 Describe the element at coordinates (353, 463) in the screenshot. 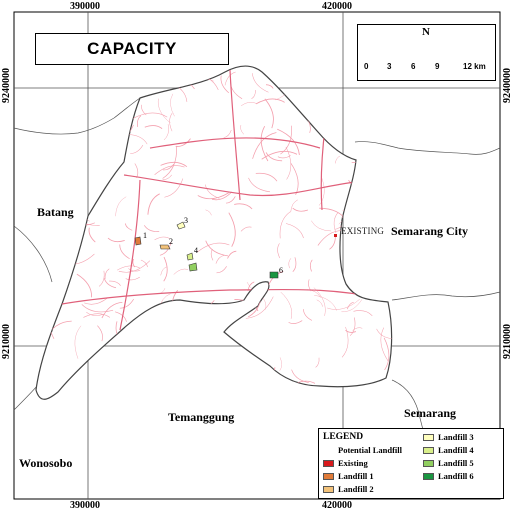

I see `legend-label: Existing` at that location.